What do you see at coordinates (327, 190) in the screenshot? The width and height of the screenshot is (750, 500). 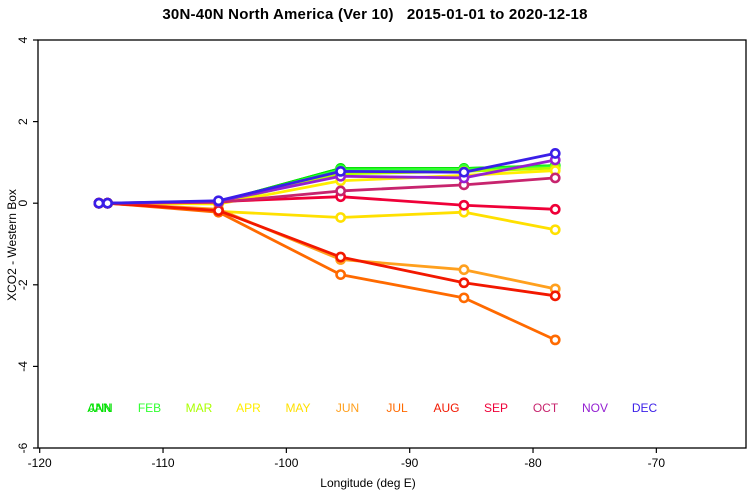 I see `series-line-oct` at bounding box center [327, 190].